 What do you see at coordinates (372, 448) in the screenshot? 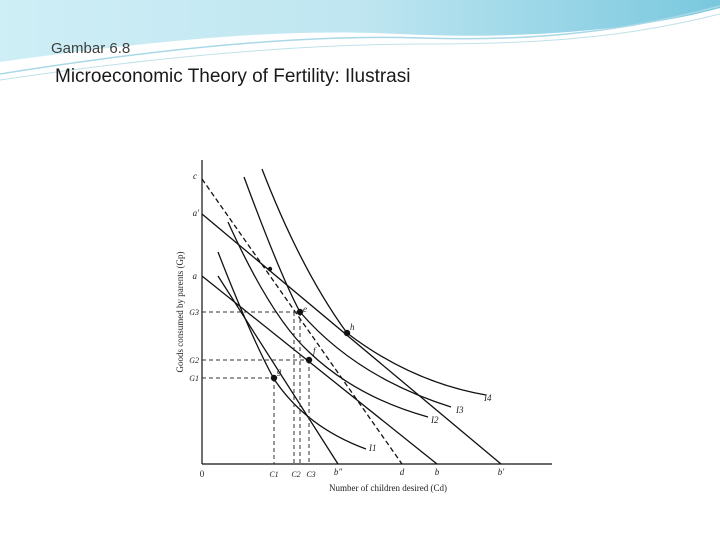
I see `curve-i1-label: I1` at bounding box center [372, 448].